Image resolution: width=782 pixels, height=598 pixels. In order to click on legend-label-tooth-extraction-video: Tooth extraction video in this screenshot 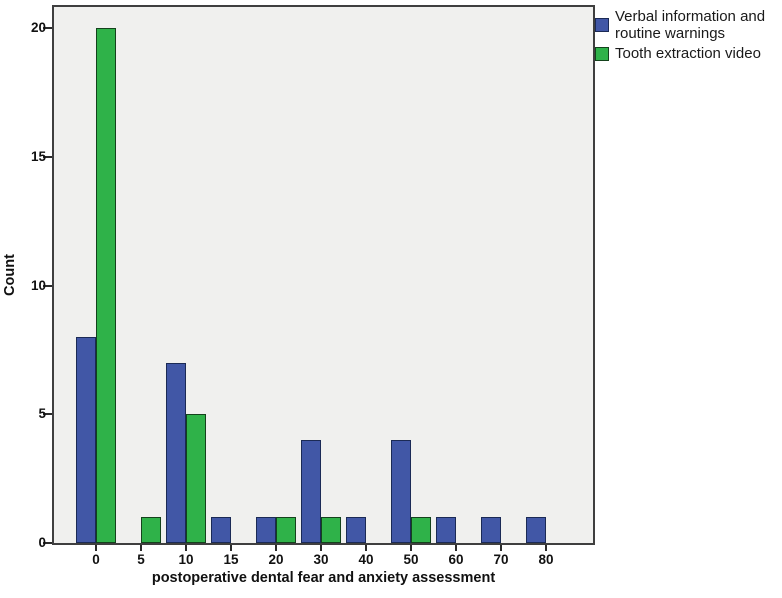, I will do `click(688, 53)`.